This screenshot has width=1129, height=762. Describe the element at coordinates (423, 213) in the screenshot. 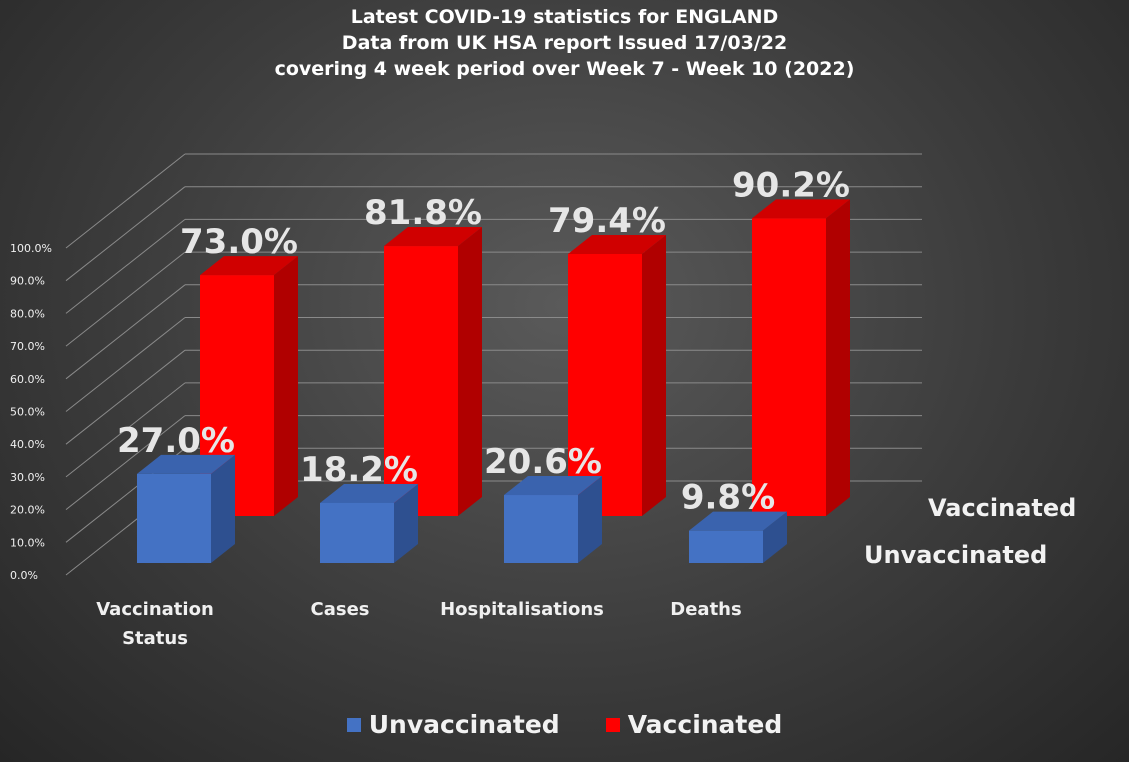

I see `data-label-vaccinated-cases: 81.8%` at that location.